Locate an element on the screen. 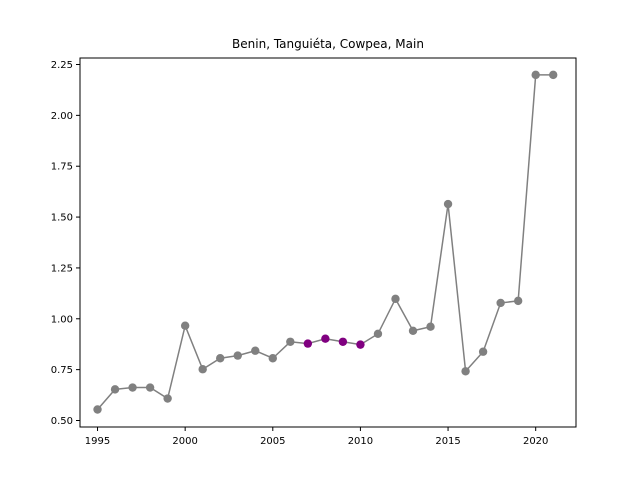  data-point-2015 is located at coordinates (448, 204).